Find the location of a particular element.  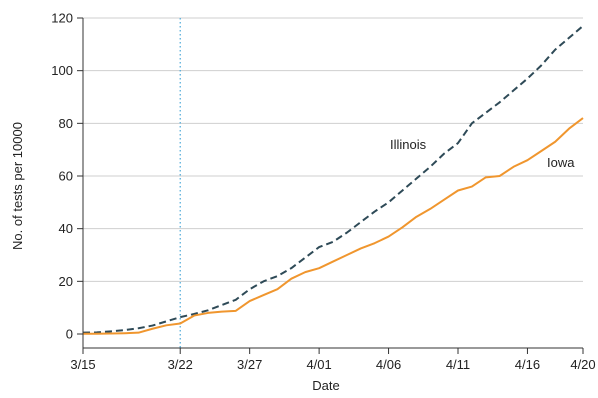

x-axis-title: Date is located at coordinates (325, 385).